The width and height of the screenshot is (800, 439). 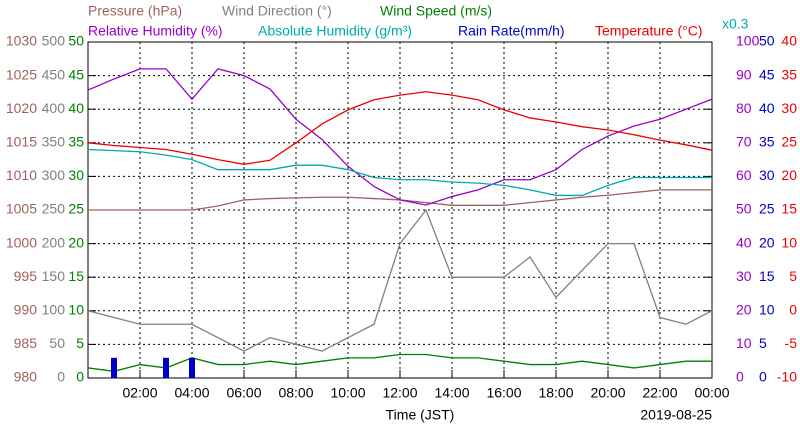 I want to click on y-tick-label: 450, so click(x=54, y=74).